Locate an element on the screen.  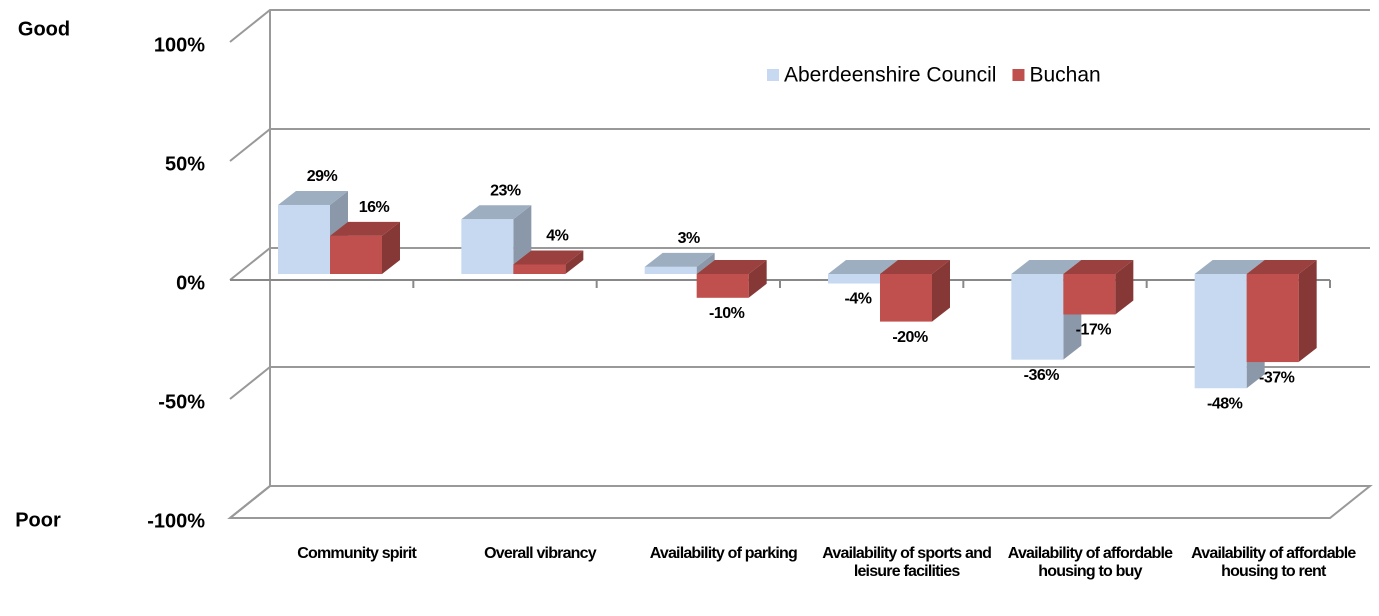
value-label: -17% is located at coordinates (1094, 330).